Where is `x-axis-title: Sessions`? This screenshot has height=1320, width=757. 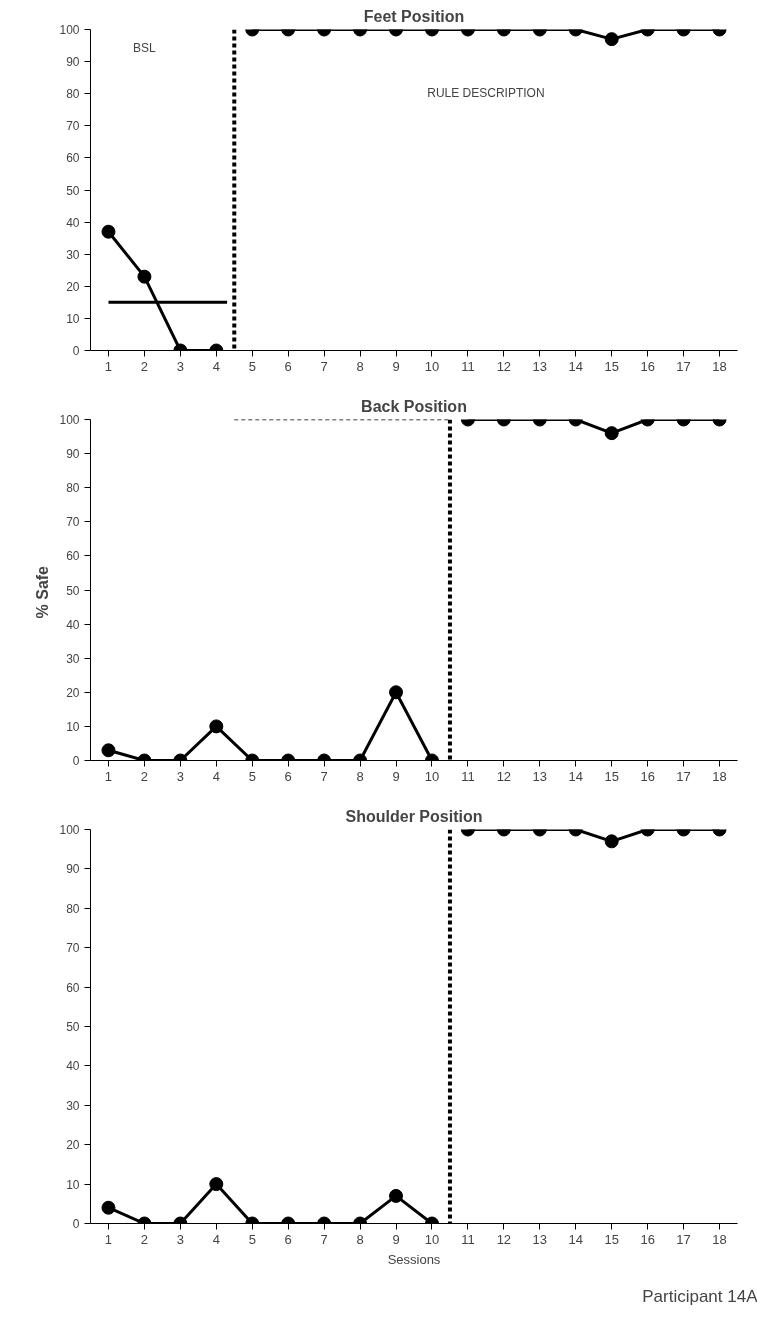 x-axis-title: Sessions is located at coordinates (414, 1259).